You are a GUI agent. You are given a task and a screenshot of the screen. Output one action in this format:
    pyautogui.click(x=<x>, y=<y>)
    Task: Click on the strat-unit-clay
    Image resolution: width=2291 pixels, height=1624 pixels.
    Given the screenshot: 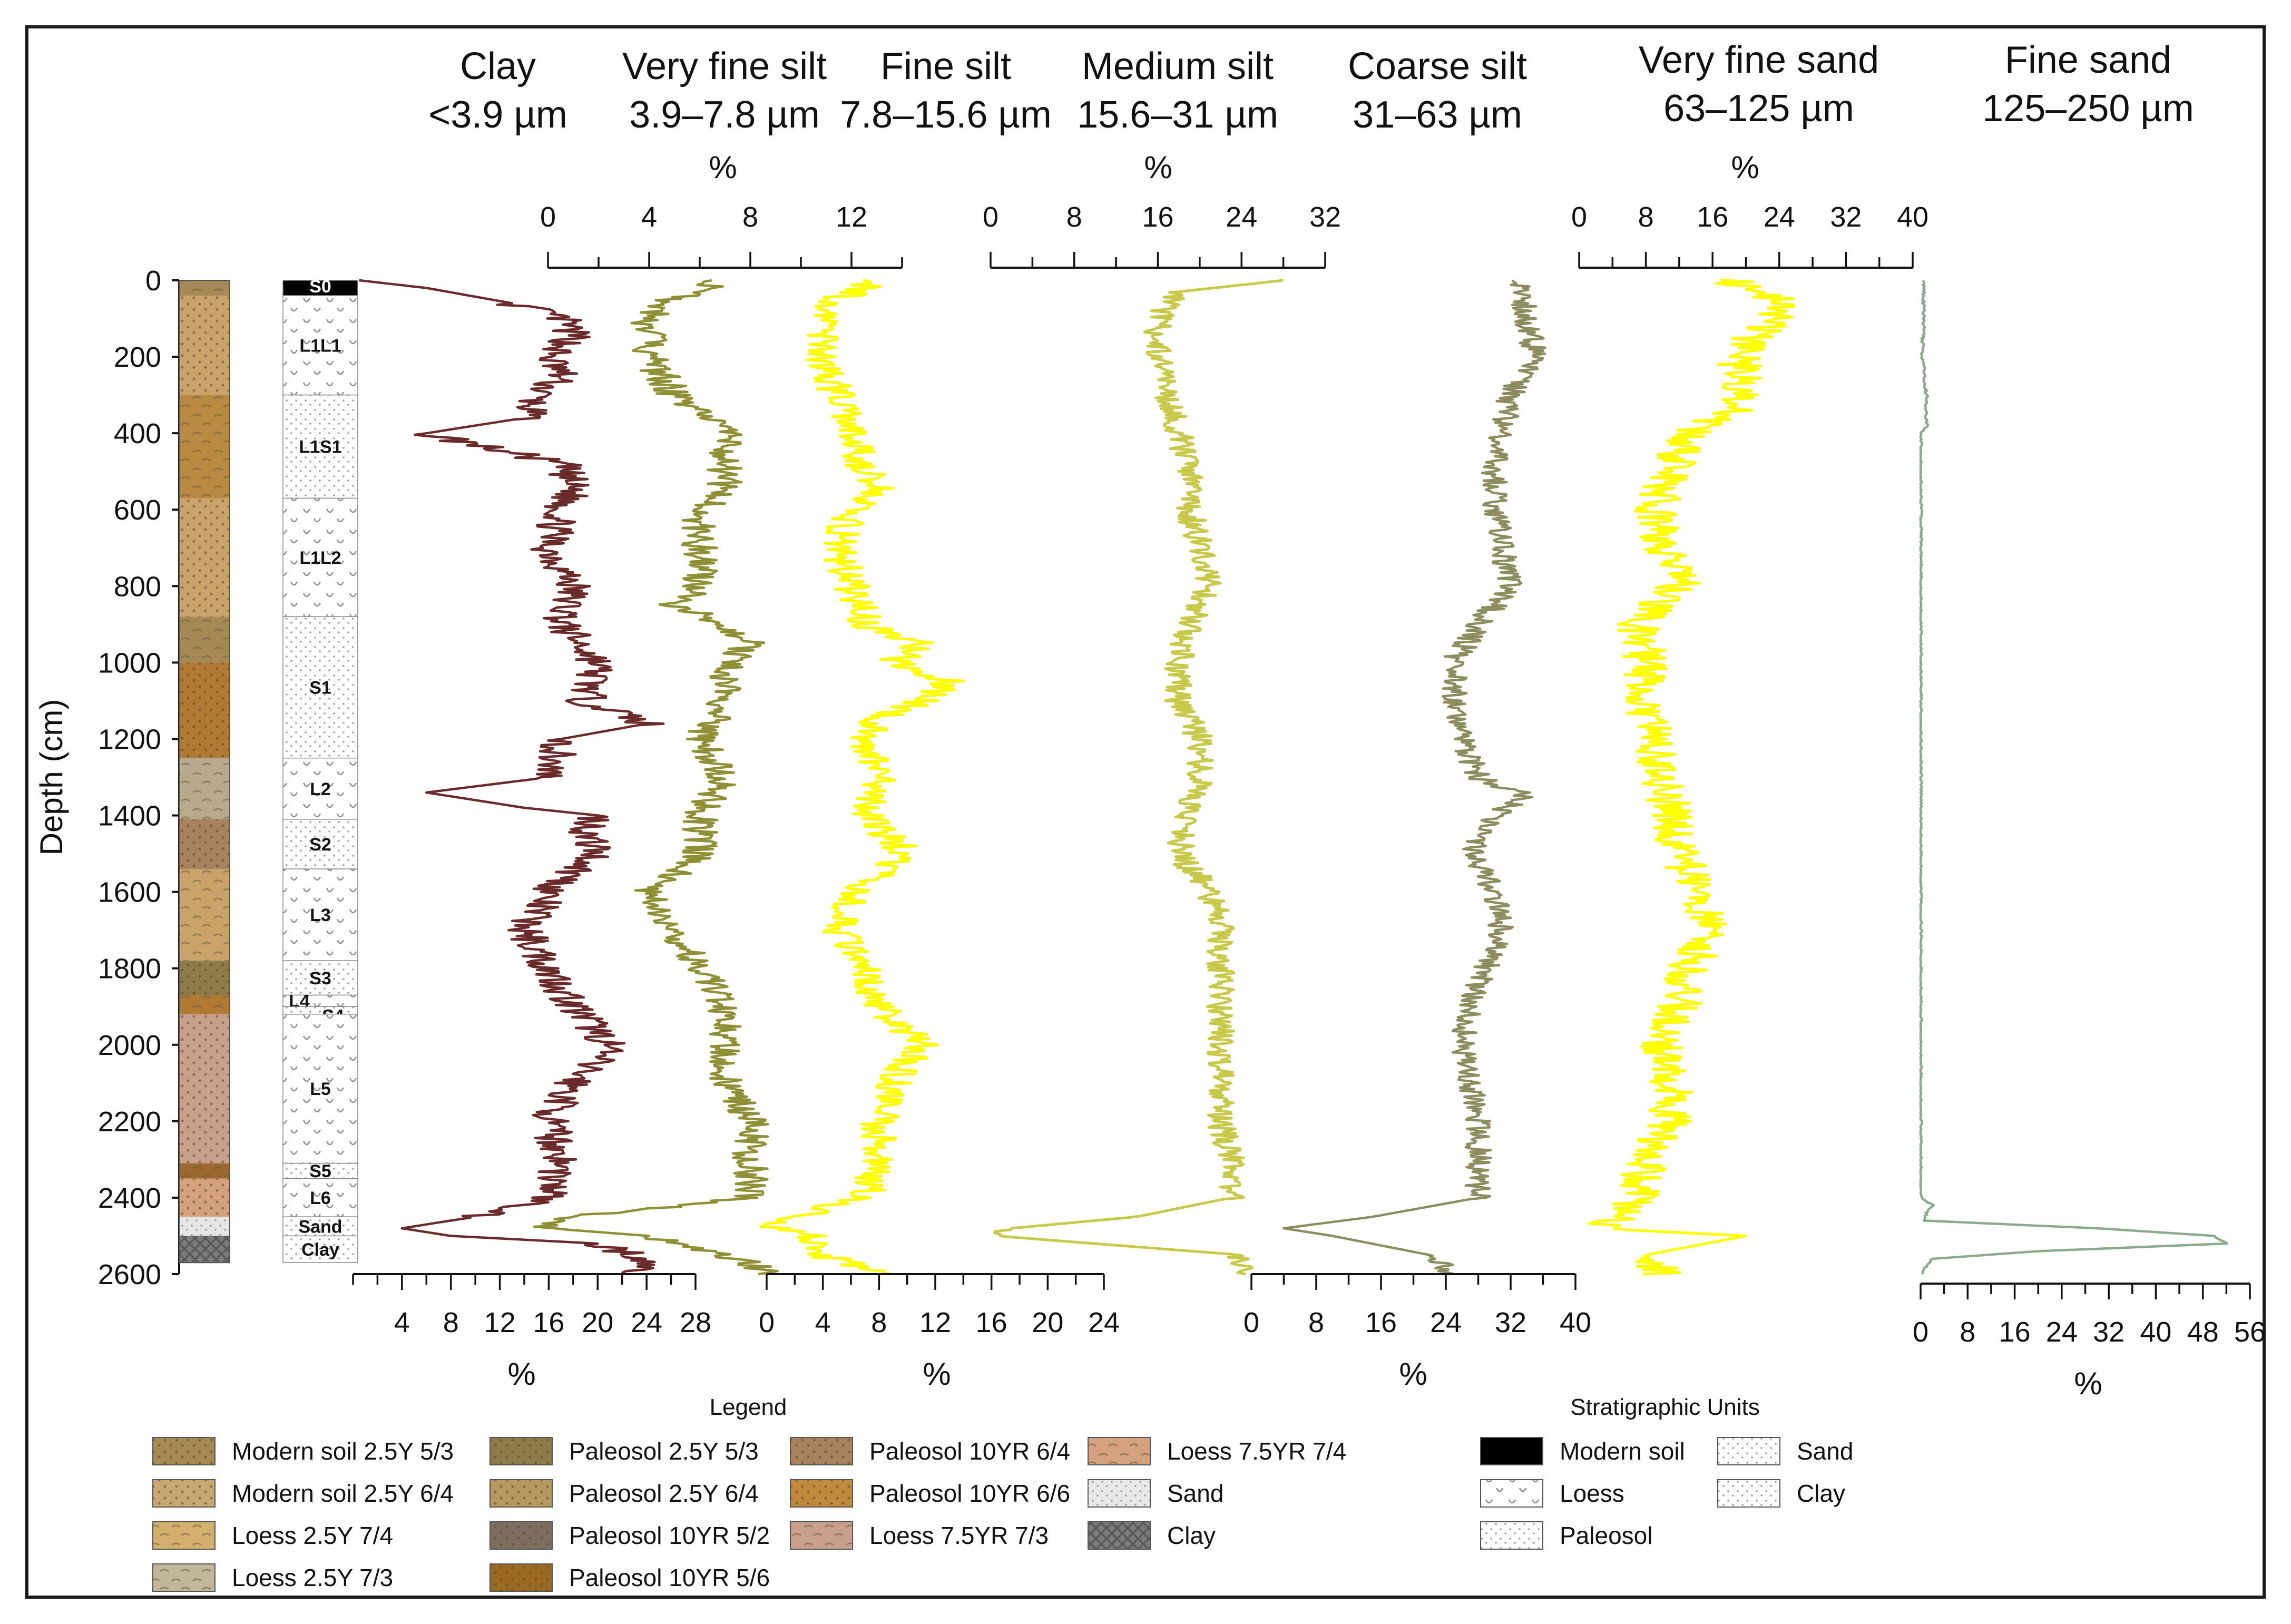 What is the action you would take?
    pyautogui.click(x=320, y=1249)
    